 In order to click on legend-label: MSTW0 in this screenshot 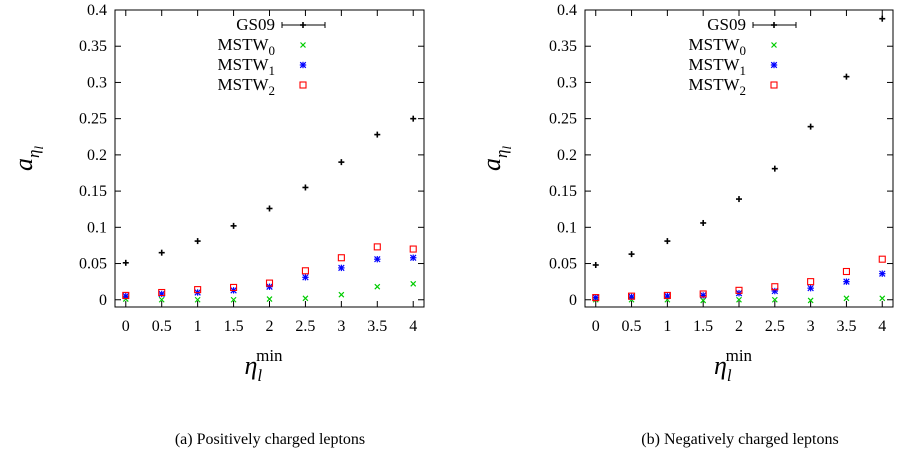, I will do `click(247, 46)`.